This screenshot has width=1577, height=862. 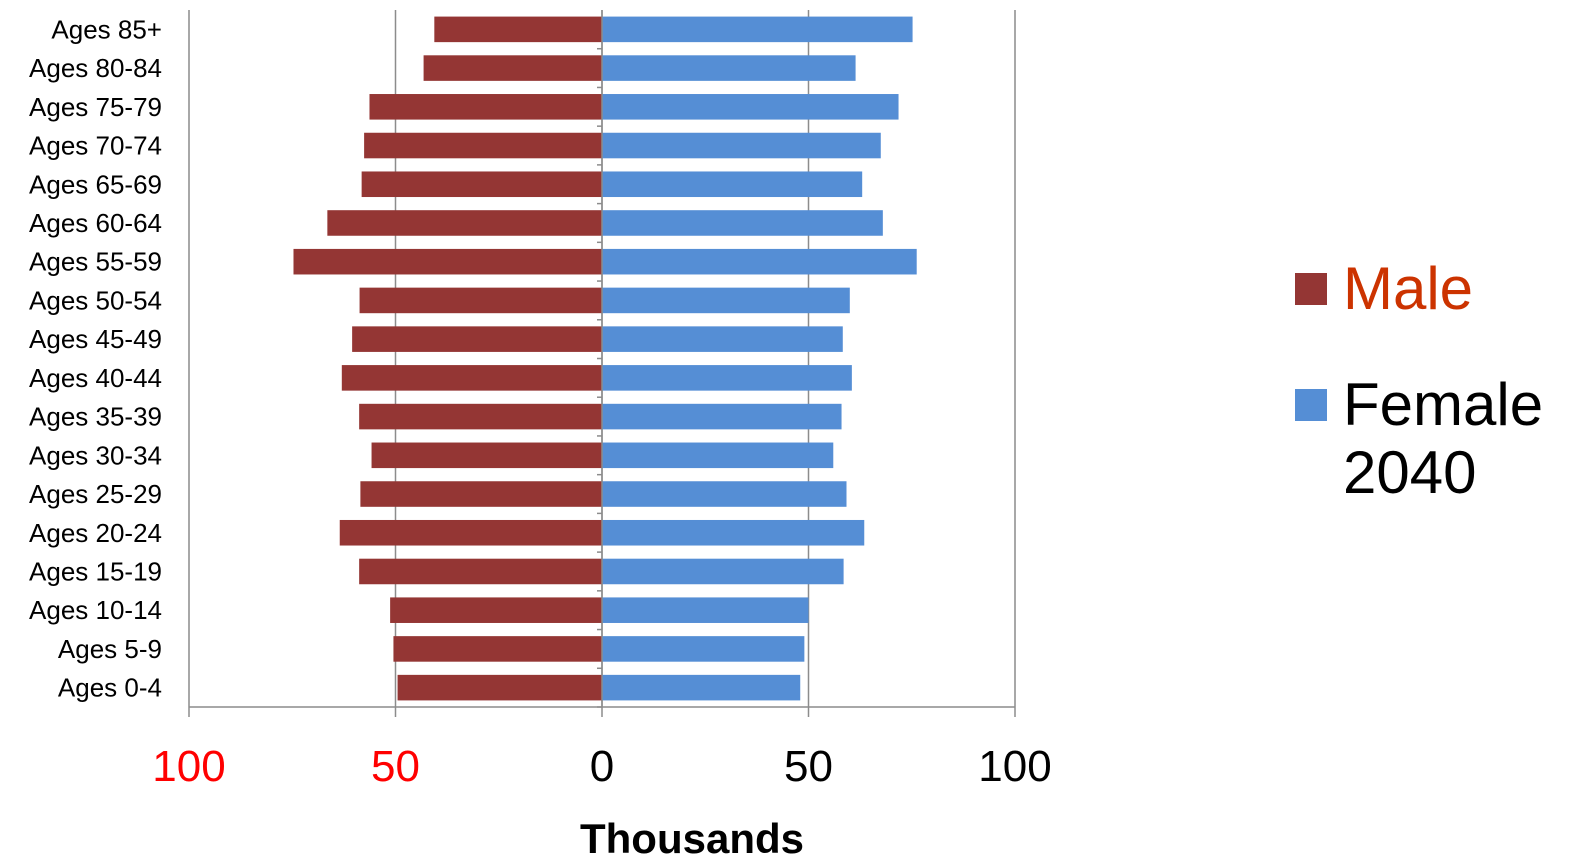 I want to click on x-axis-title: Thousands, so click(x=692, y=838).